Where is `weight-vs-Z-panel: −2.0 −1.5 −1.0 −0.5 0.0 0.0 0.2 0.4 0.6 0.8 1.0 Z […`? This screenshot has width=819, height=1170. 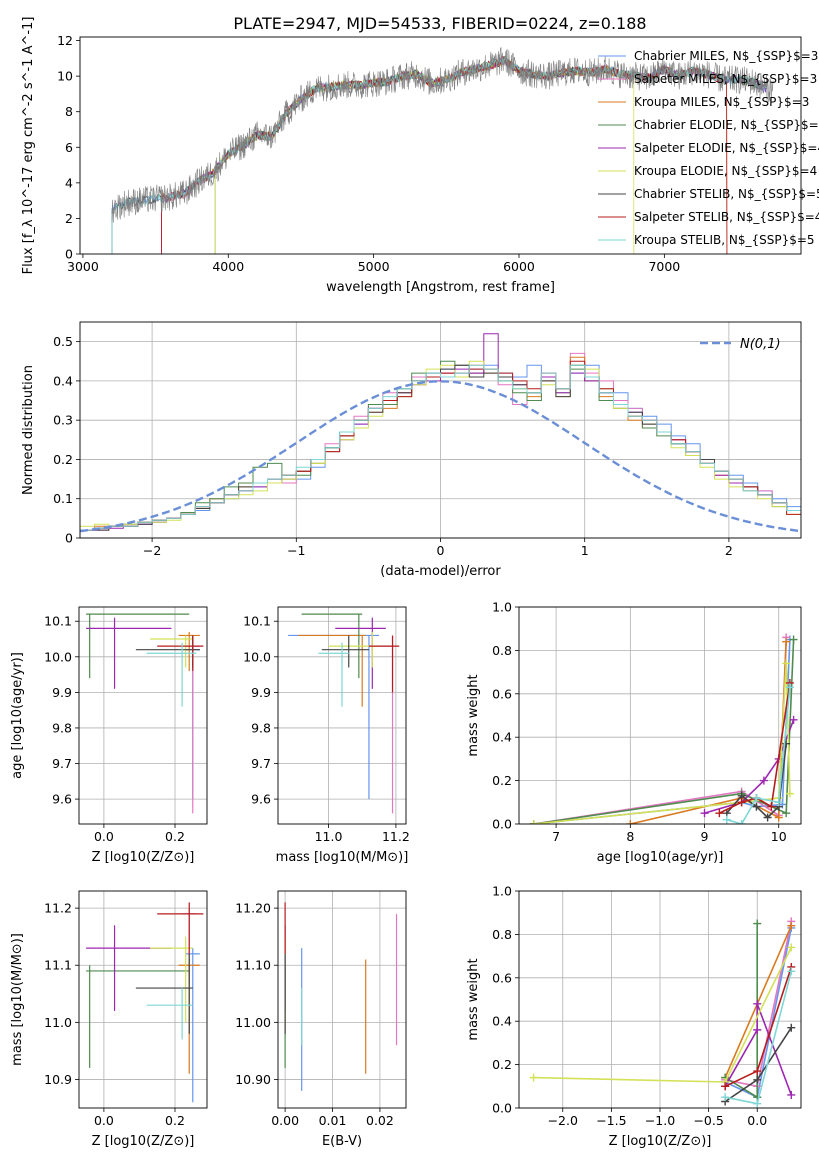
weight-vs-Z-panel: −2.0 −1.5 −1.0 −0.5 0.0 0.0 0.2 0.4 0.6 0.8 1.0 Z [… is located at coordinates (634, 1016).